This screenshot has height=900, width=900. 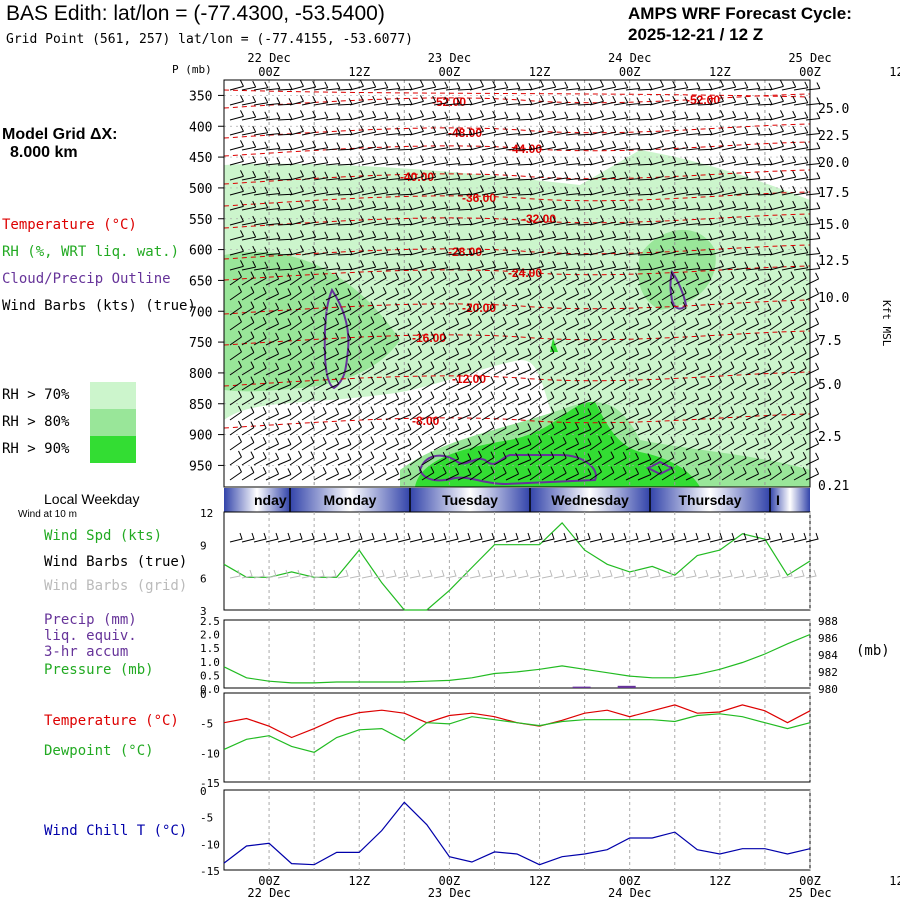 I want to click on isotherm-label: -32.00, so click(x=539, y=219).